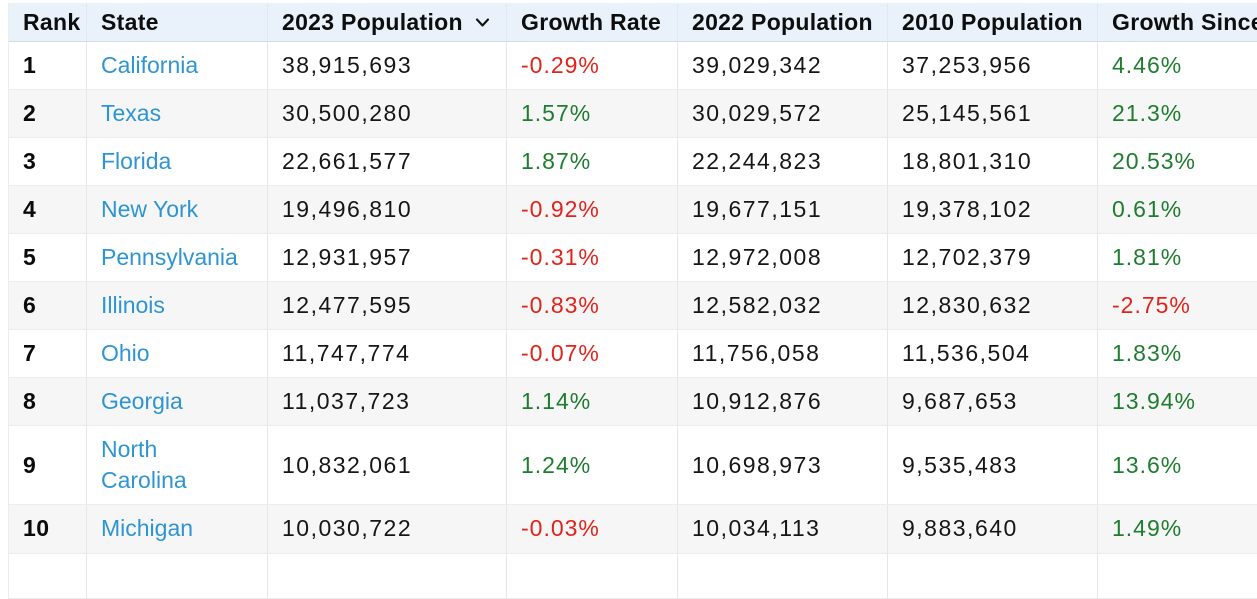  I want to click on cell-state: Pennsylvania, so click(177, 258).